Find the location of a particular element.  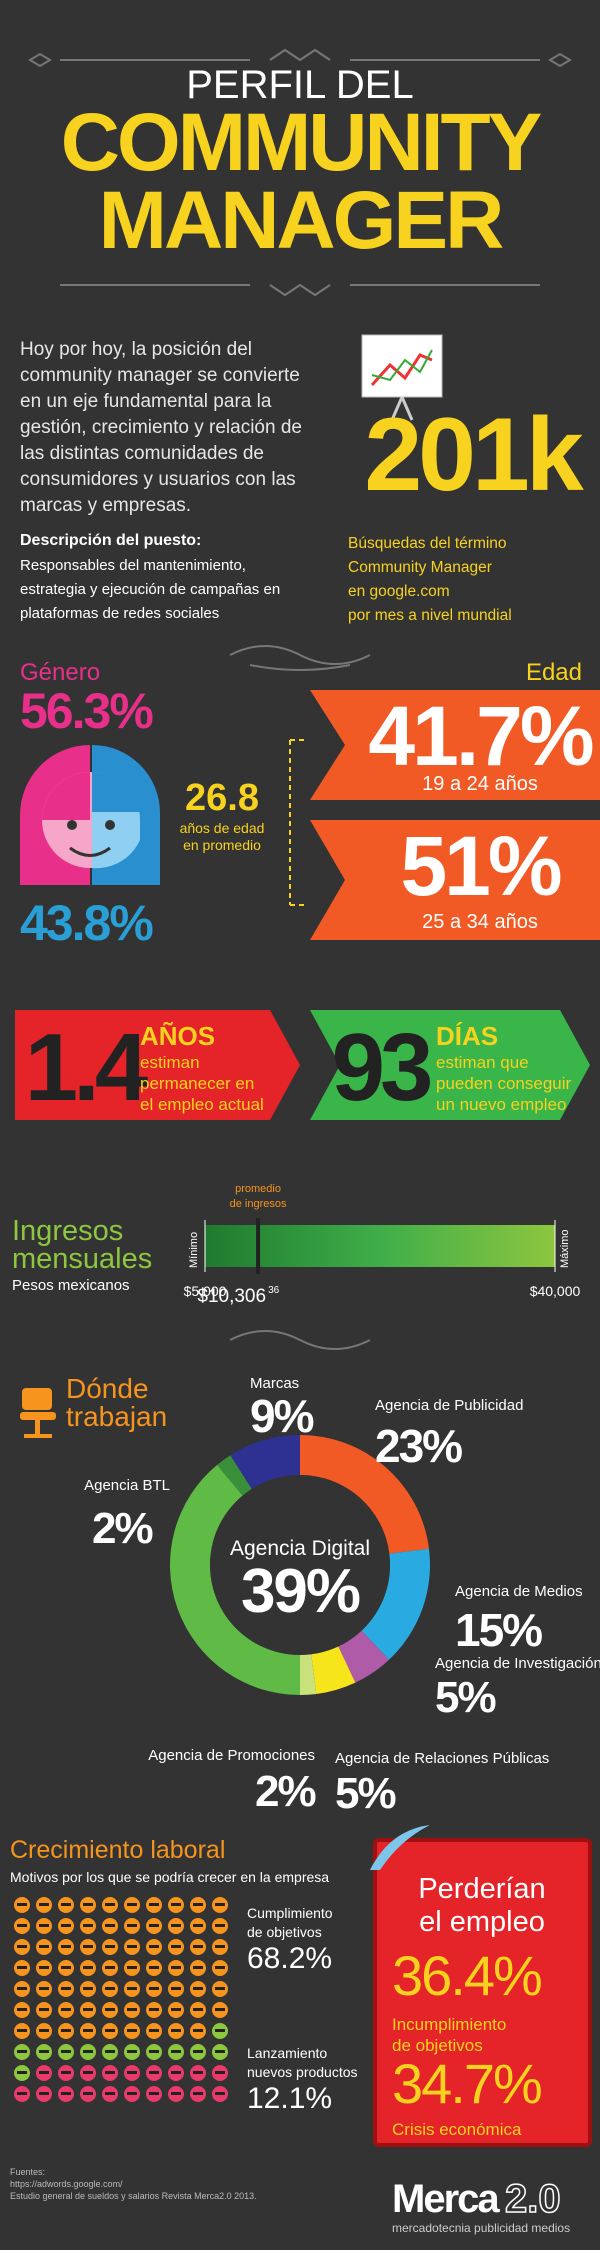

tenure-value: 1.4 is located at coordinates (86, 1067).